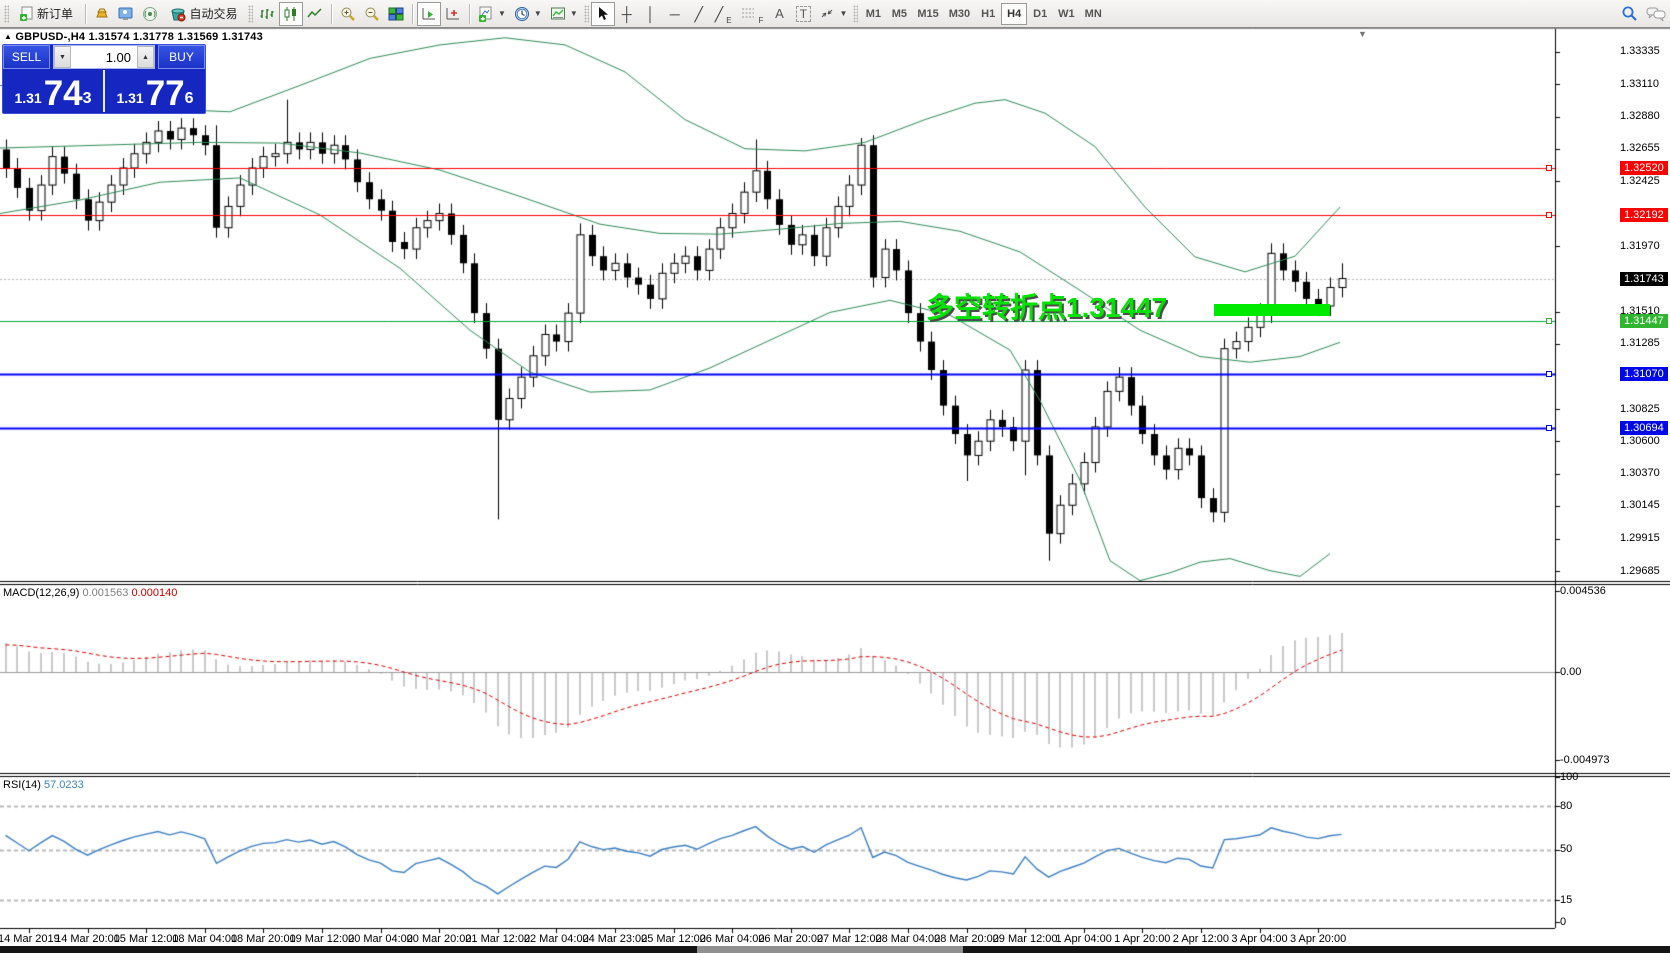 This screenshot has width=1670, height=953. Describe the element at coordinates (26, 57) in the screenshot. I see `sell-button: SELL` at that location.